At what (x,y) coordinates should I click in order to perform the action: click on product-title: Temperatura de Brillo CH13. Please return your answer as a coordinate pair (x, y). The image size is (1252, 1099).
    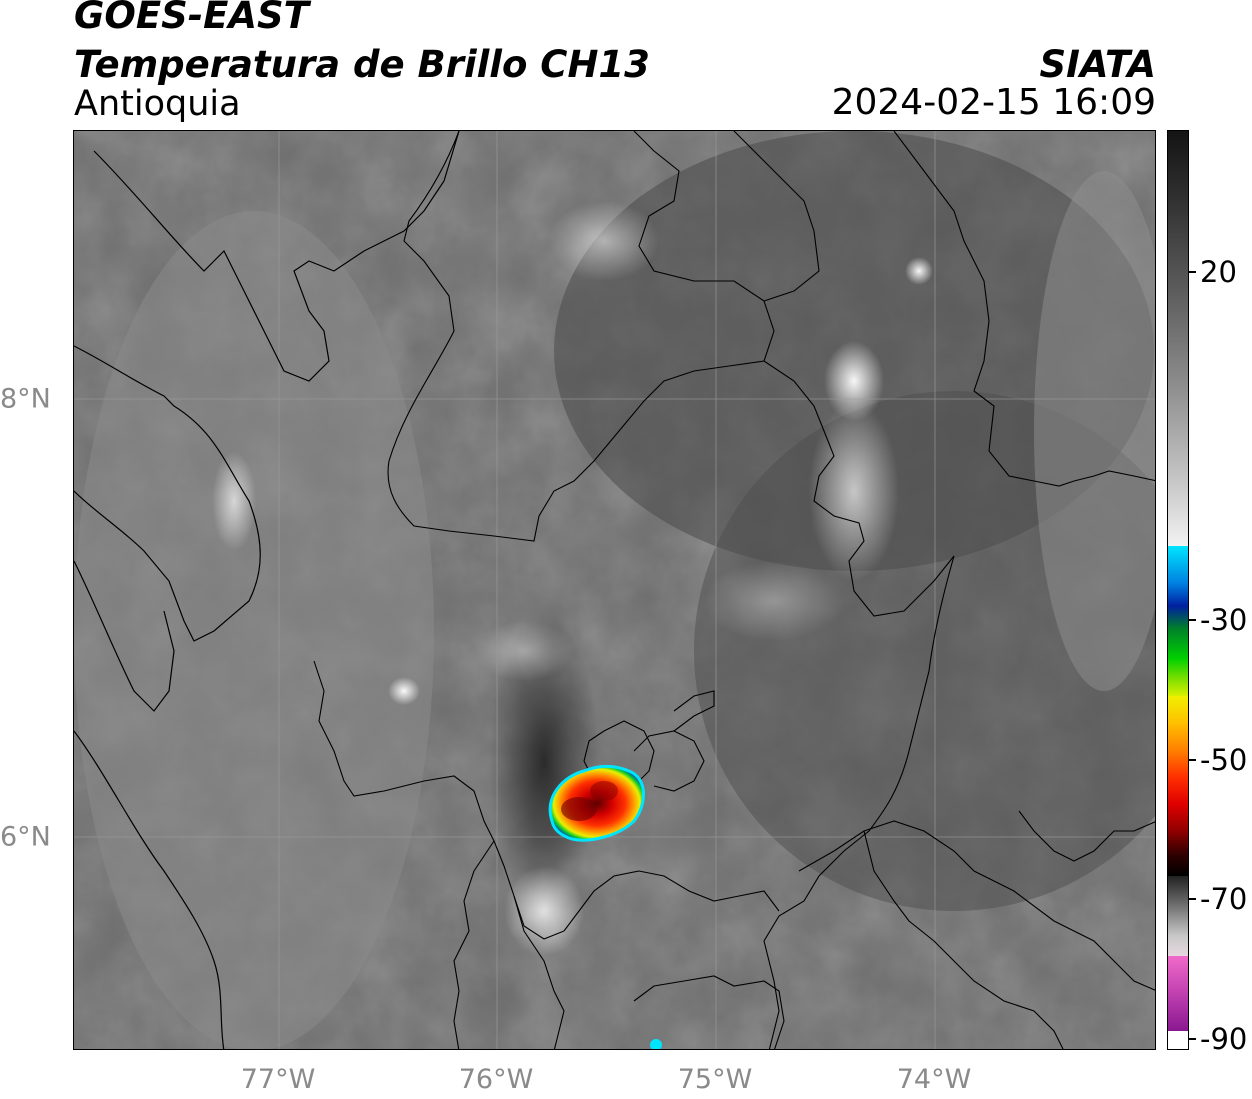
    Looking at the image, I should click on (362, 64).